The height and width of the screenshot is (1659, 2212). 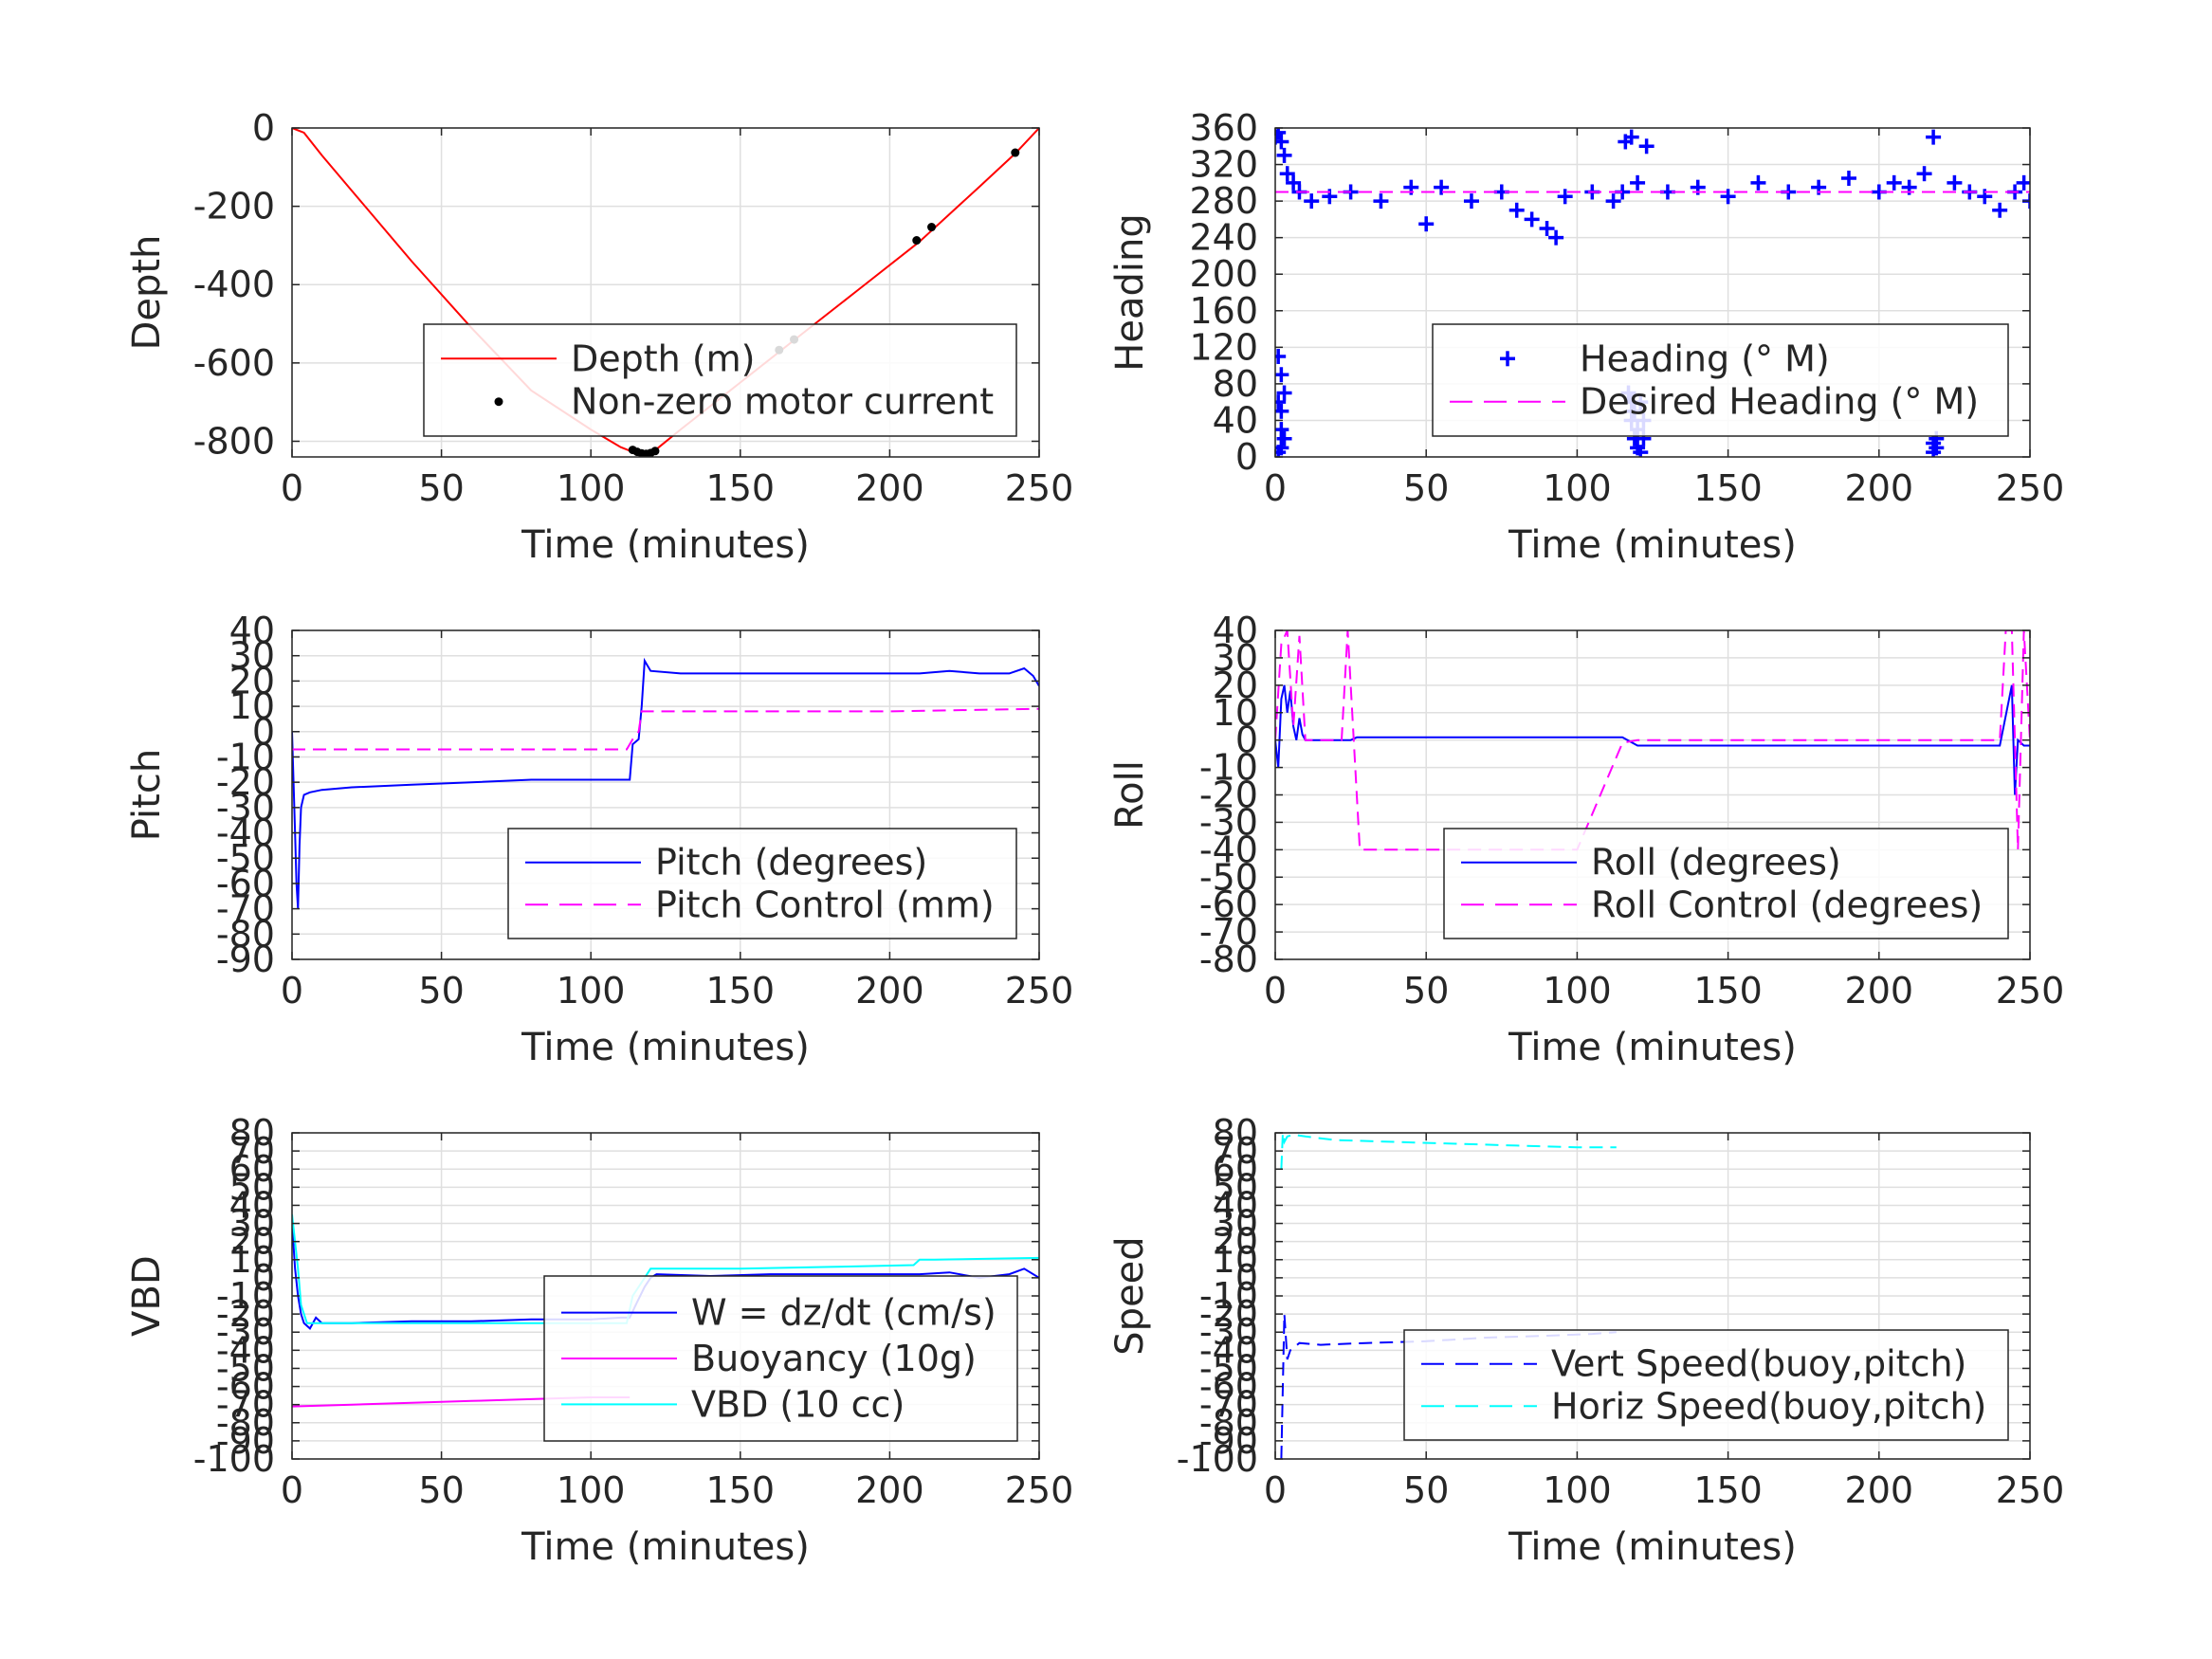 What do you see at coordinates (1228, 877) in the screenshot?
I see `y-tick-label: -50` at bounding box center [1228, 877].